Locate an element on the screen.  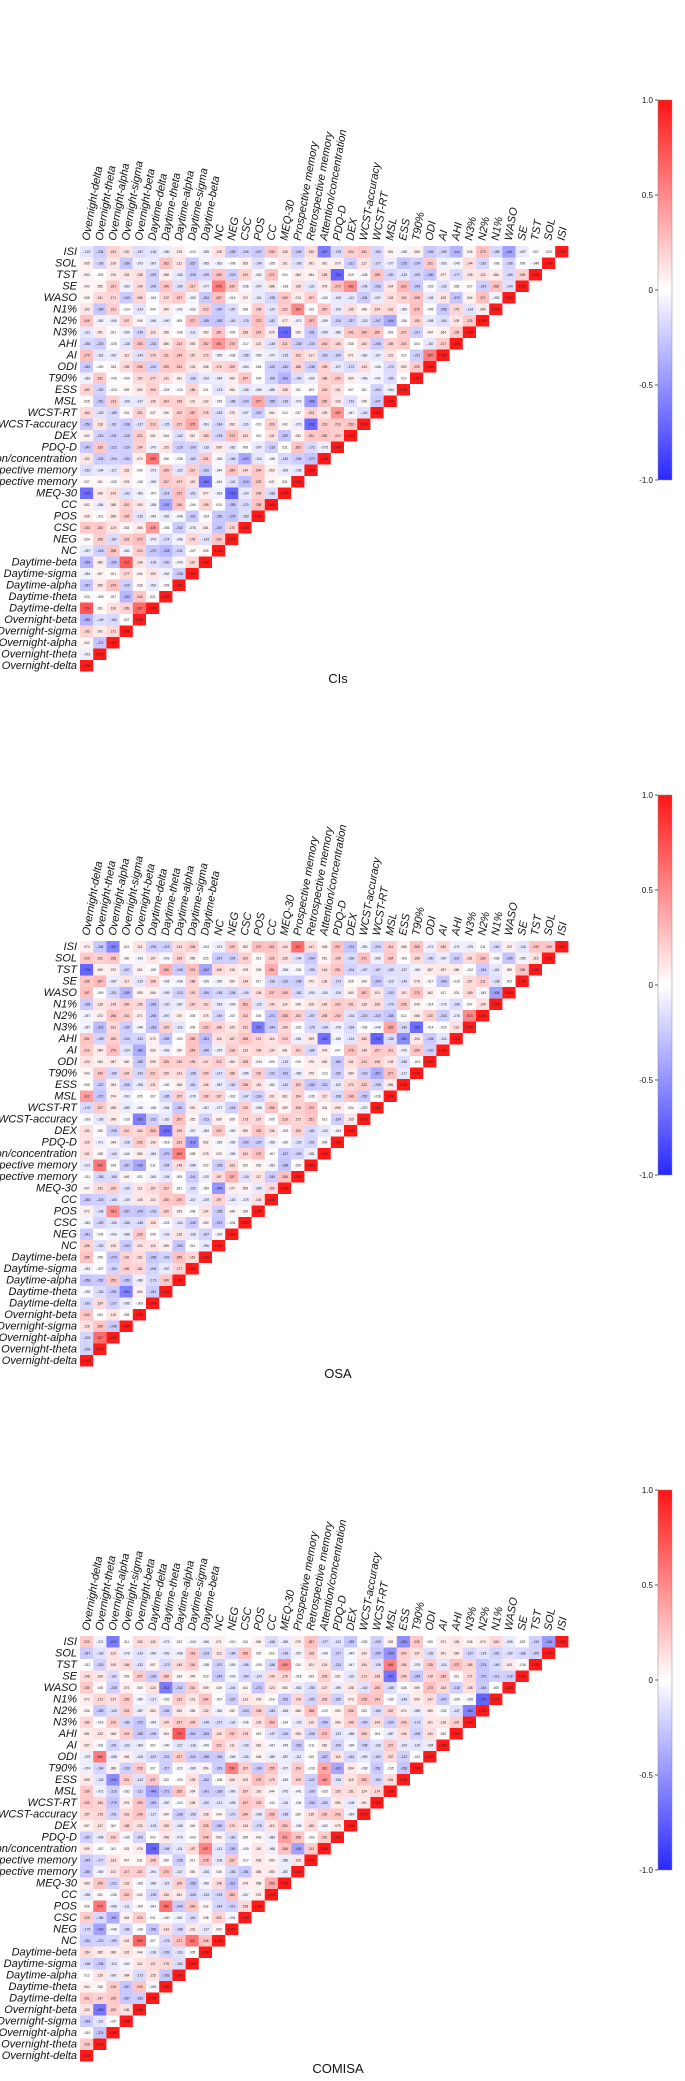
cell-value: -.043 is located at coordinates (139, 959).